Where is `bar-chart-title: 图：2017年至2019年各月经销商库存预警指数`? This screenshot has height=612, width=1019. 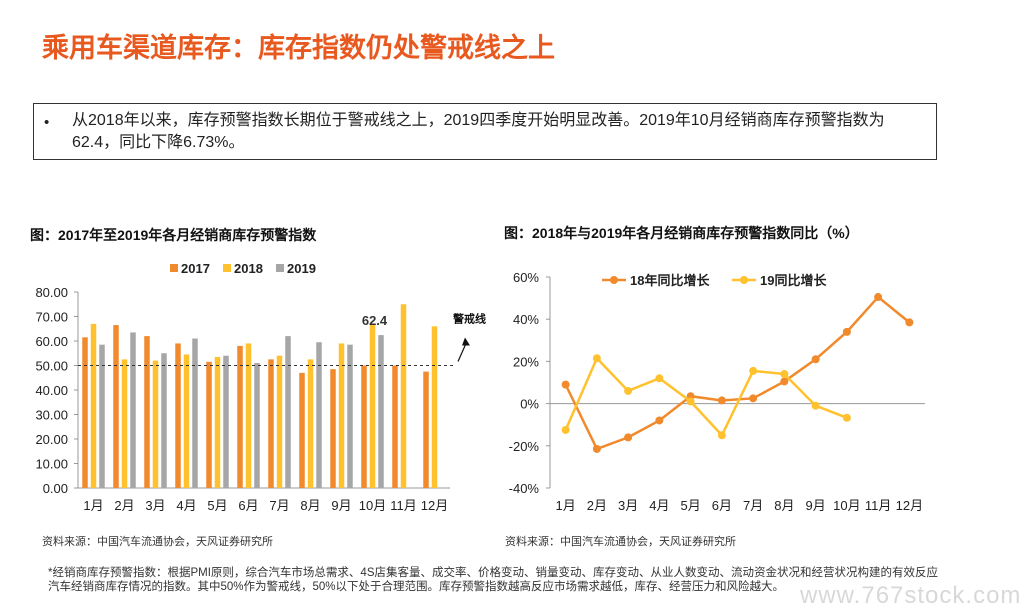 bar-chart-title: 图：2017年至2019年各月经销商库存预警指数 is located at coordinates (173, 235).